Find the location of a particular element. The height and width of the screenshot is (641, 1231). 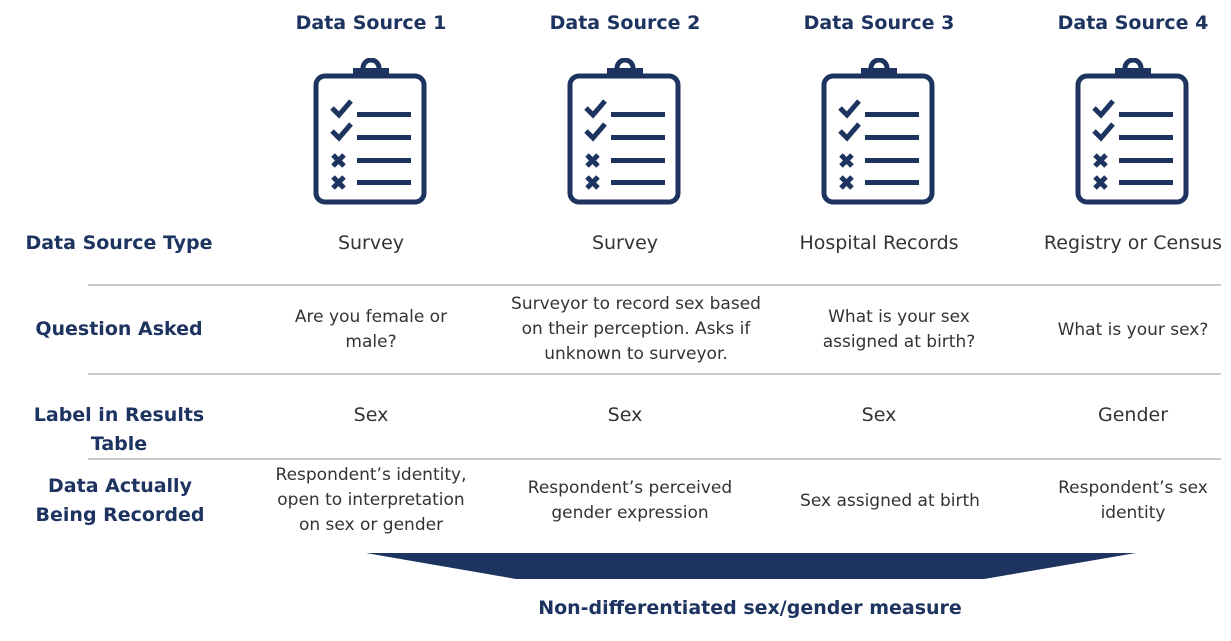

summary-label: Non-differentiated sex/gender measure is located at coordinates (750, 608).